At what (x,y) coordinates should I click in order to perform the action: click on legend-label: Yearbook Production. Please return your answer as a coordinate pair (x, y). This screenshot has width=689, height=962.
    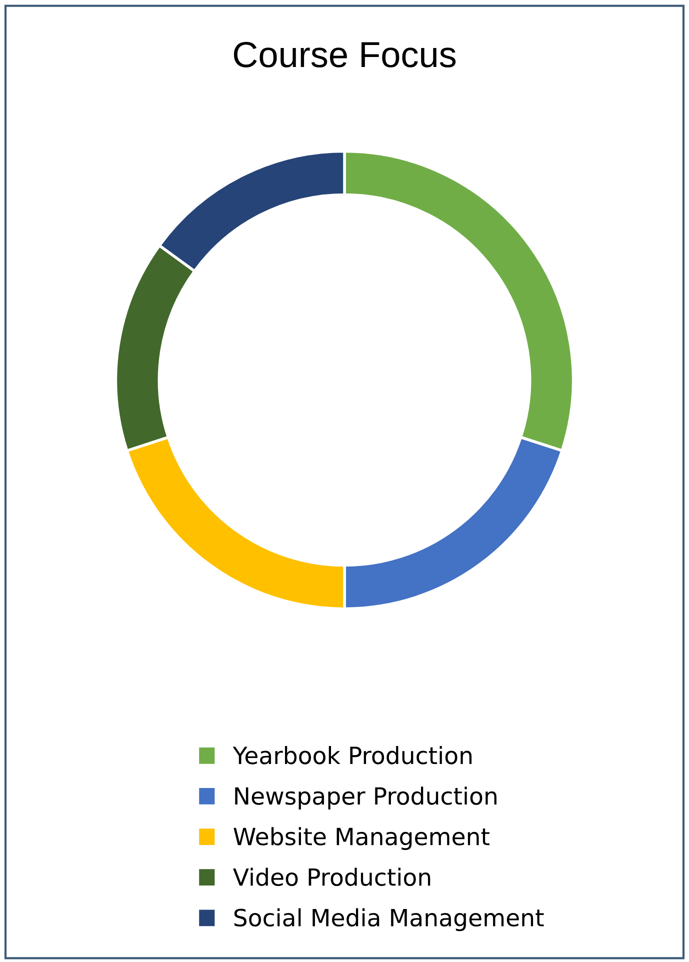
    Looking at the image, I should click on (352, 755).